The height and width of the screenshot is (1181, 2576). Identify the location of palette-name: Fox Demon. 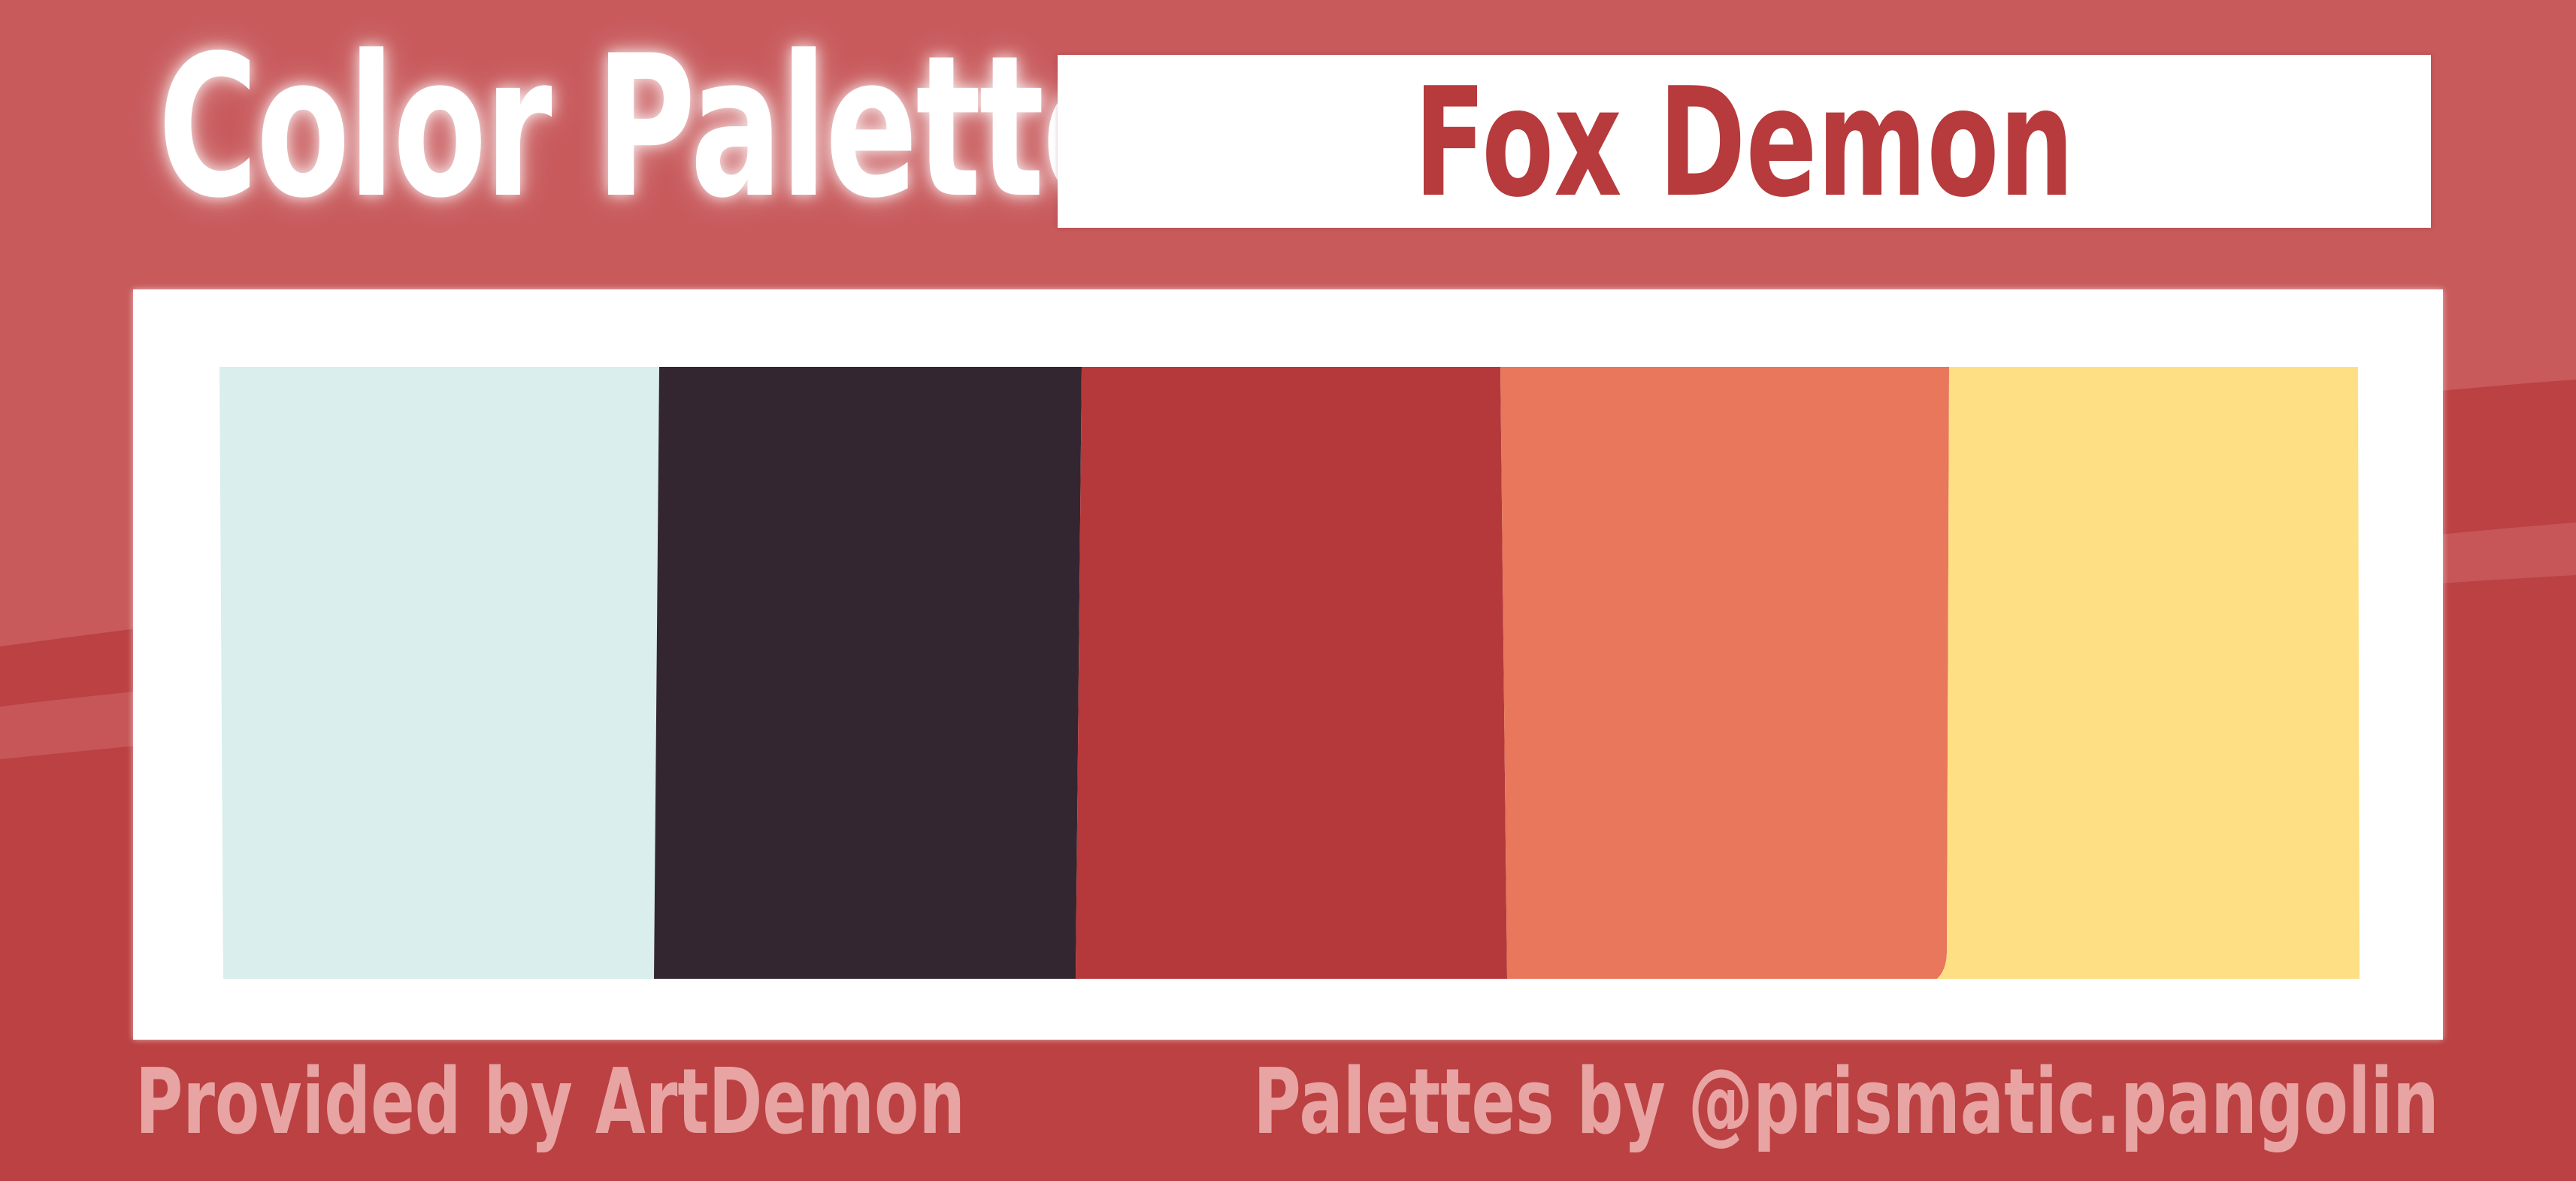
(1744, 144).